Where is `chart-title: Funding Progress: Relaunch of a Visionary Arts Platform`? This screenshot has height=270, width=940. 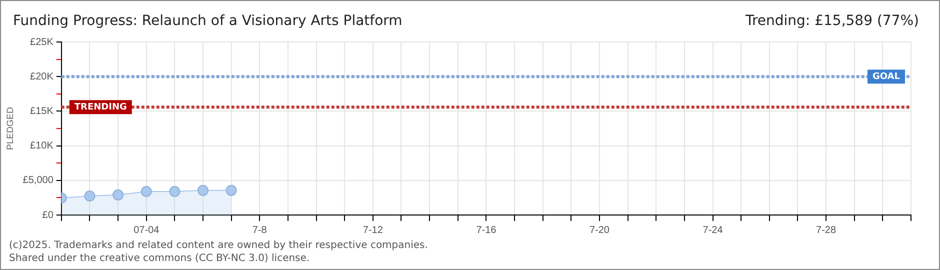 chart-title: Funding Progress: Relaunch of a Visionary Arts Platform is located at coordinates (207, 22).